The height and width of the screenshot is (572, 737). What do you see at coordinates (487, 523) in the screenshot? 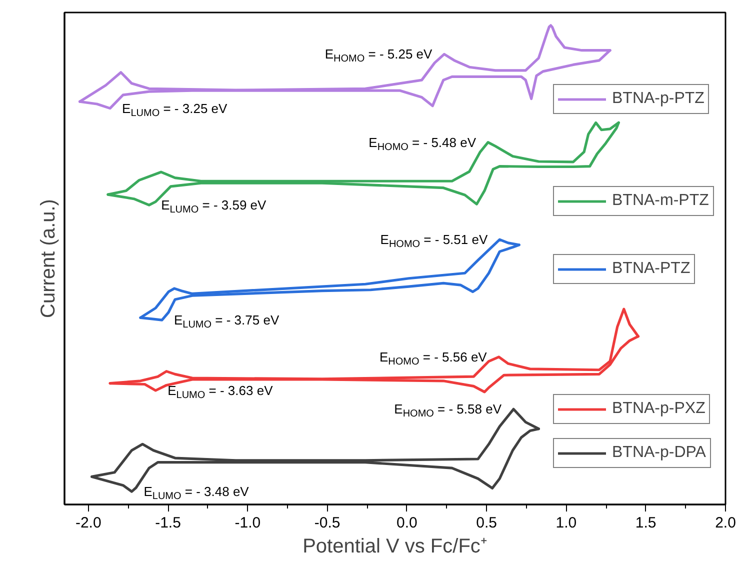
I see `x-tick-label: 0.5` at bounding box center [487, 523].